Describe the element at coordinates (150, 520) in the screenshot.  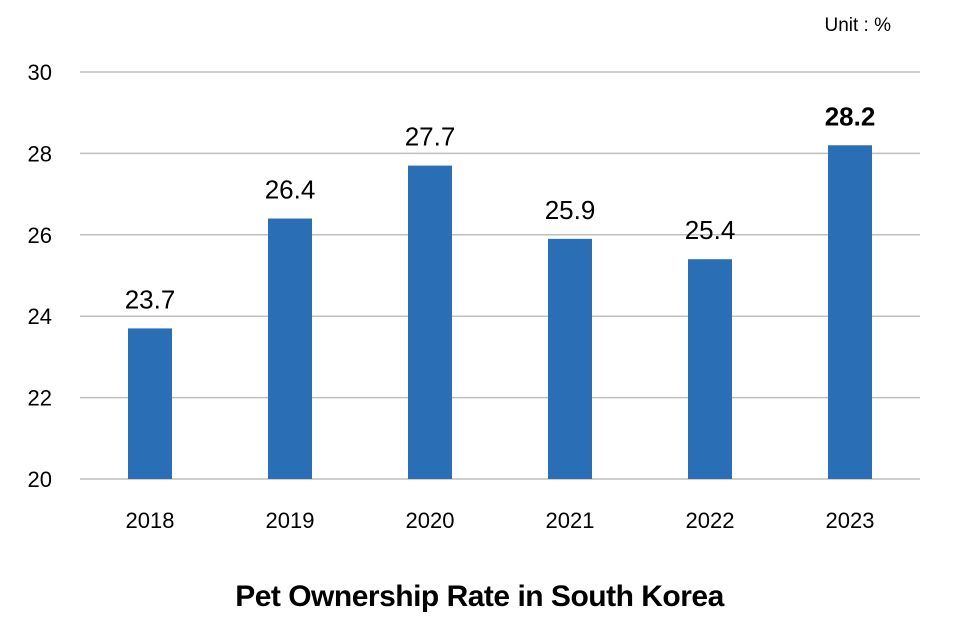
I see `x-tick-label: 2018` at that location.